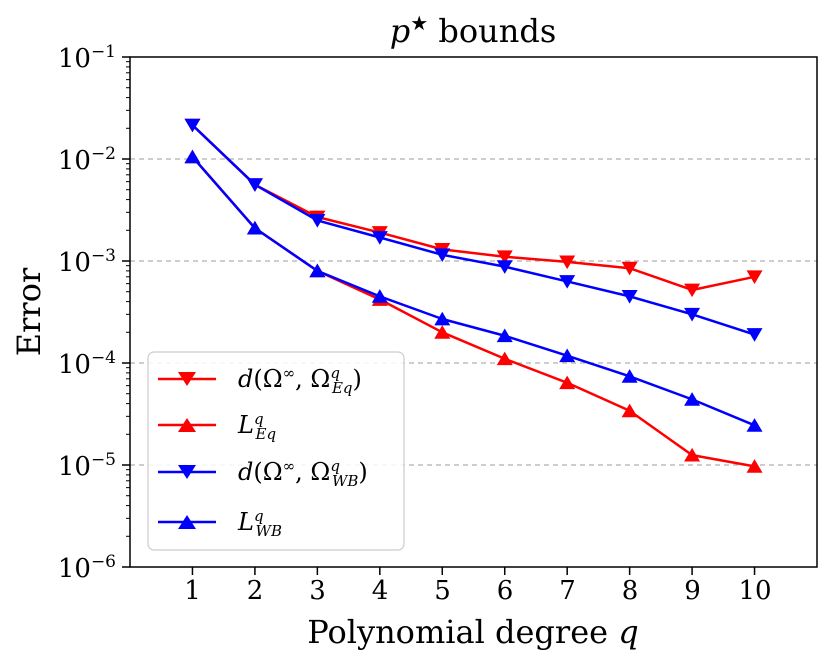 Image resolution: width=830 pixels, height=665 pixels. I want to click on legend-label-d-wb: d(Ω∞, Ωq WB), so click(303, 473).